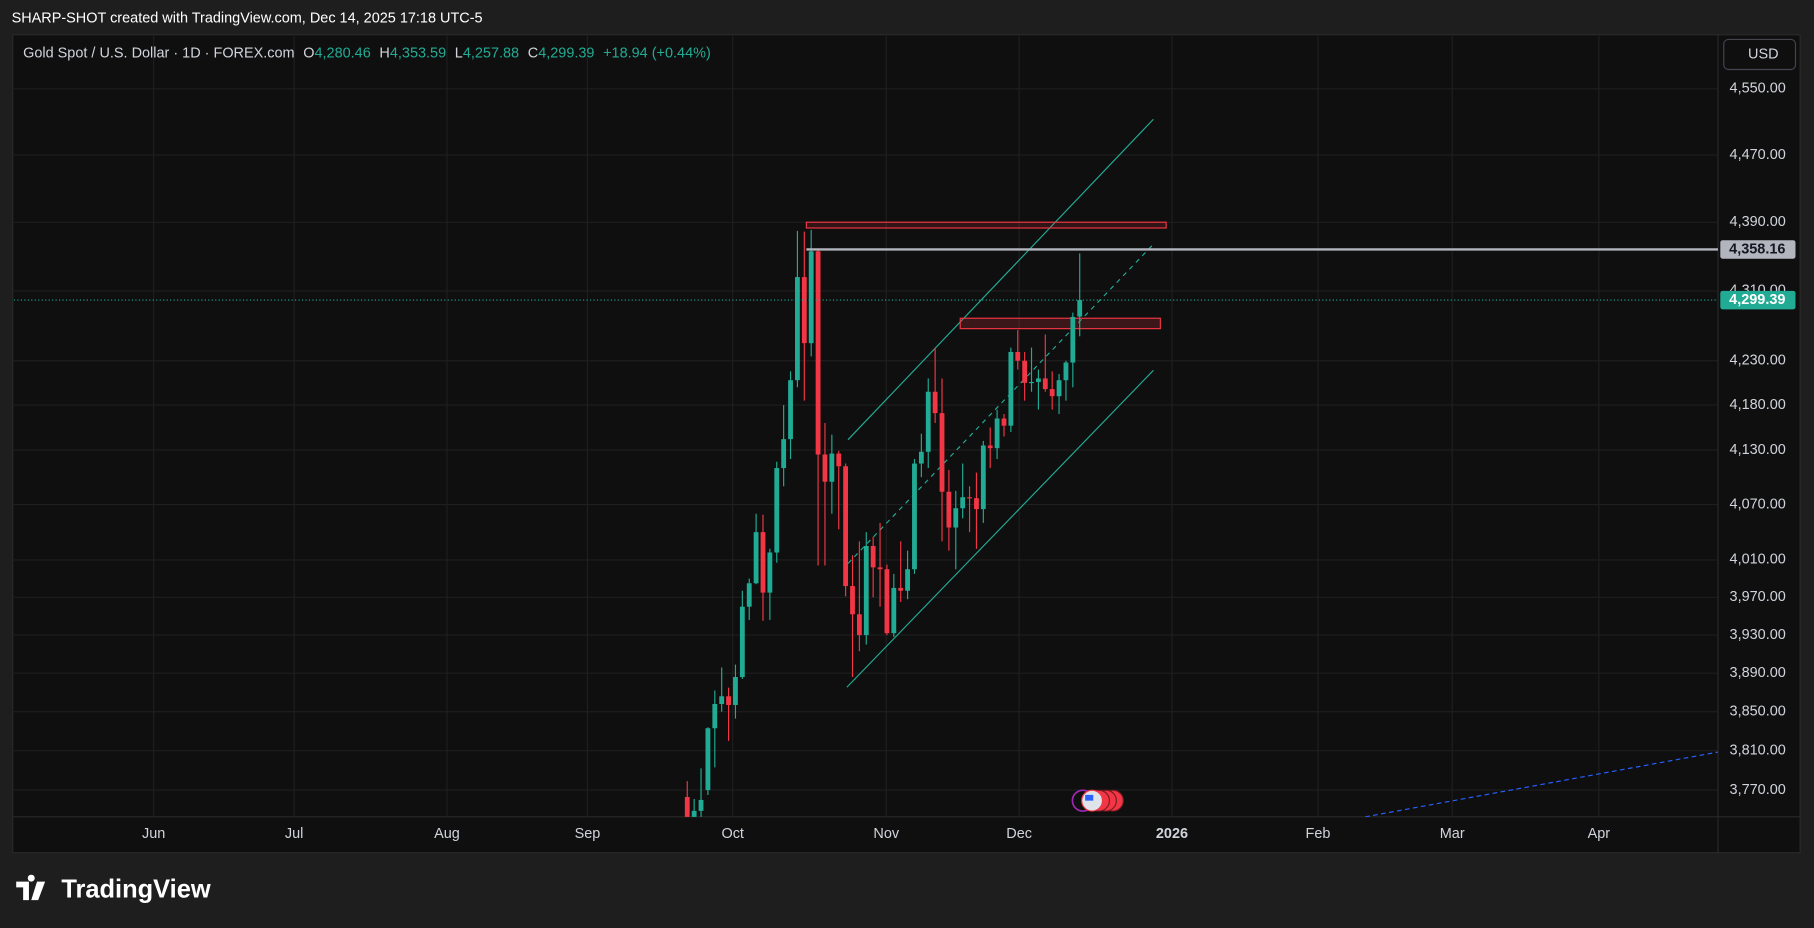 This screenshot has height=928, width=1814. What do you see at coordinates (1758, 155) in the screenshot?
I see `y-tick-label: 4,470.00` at bounding box center [1758, 155].